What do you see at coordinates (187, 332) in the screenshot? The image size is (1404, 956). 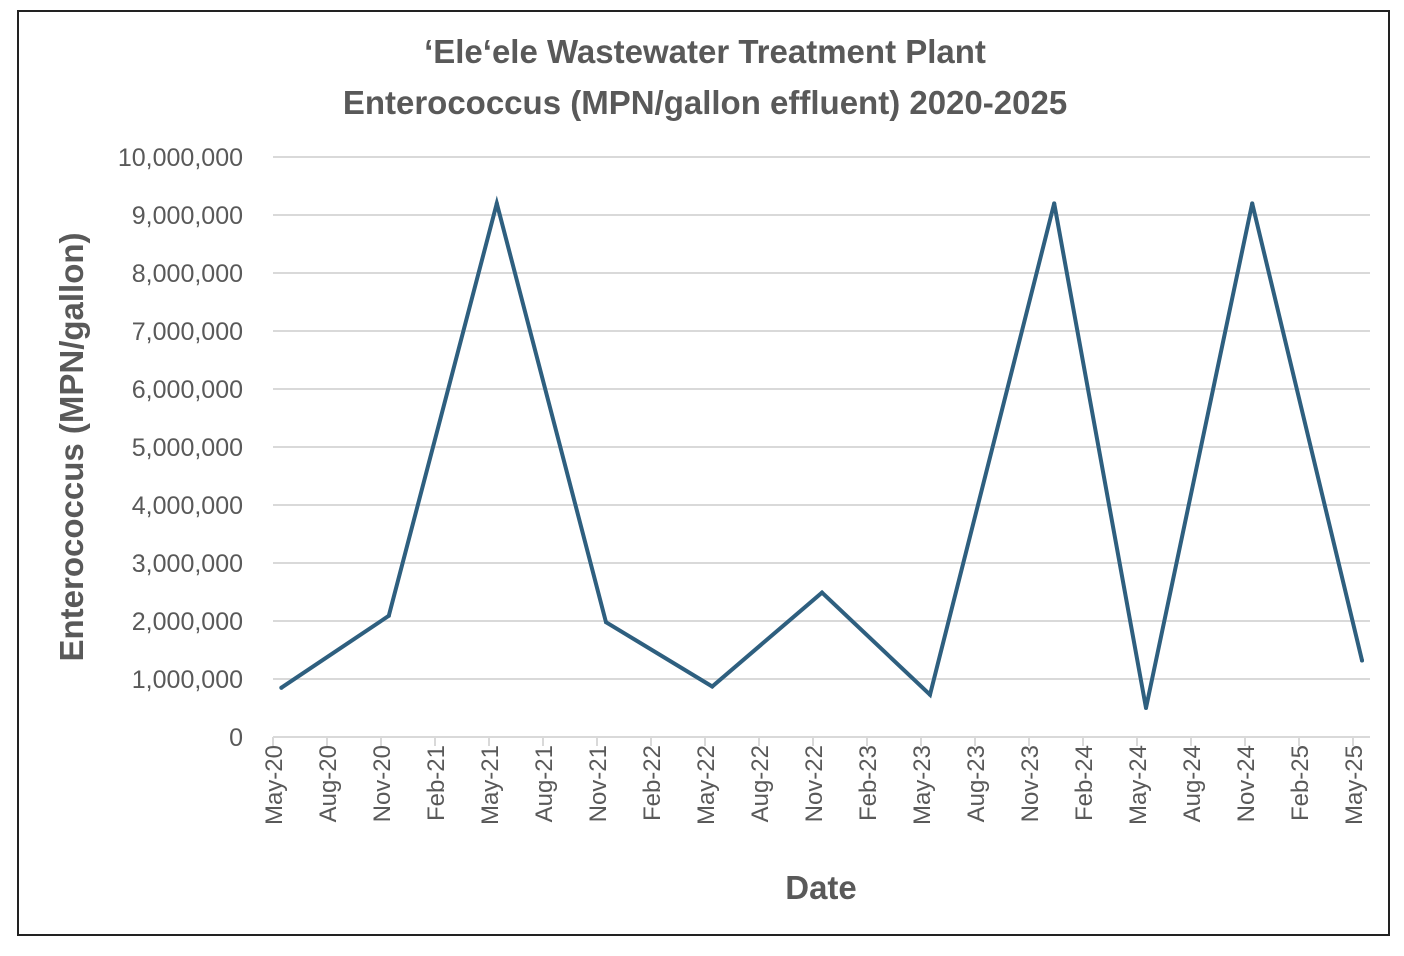 I see `y-tick-label: 7,000,000` at bounding box center [187, 332].